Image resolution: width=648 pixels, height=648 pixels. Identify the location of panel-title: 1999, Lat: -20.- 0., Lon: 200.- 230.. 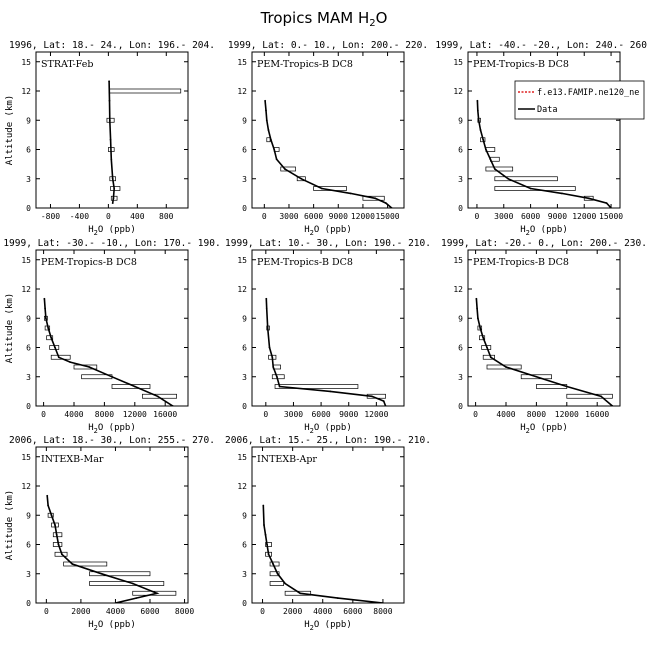
(544, 243).